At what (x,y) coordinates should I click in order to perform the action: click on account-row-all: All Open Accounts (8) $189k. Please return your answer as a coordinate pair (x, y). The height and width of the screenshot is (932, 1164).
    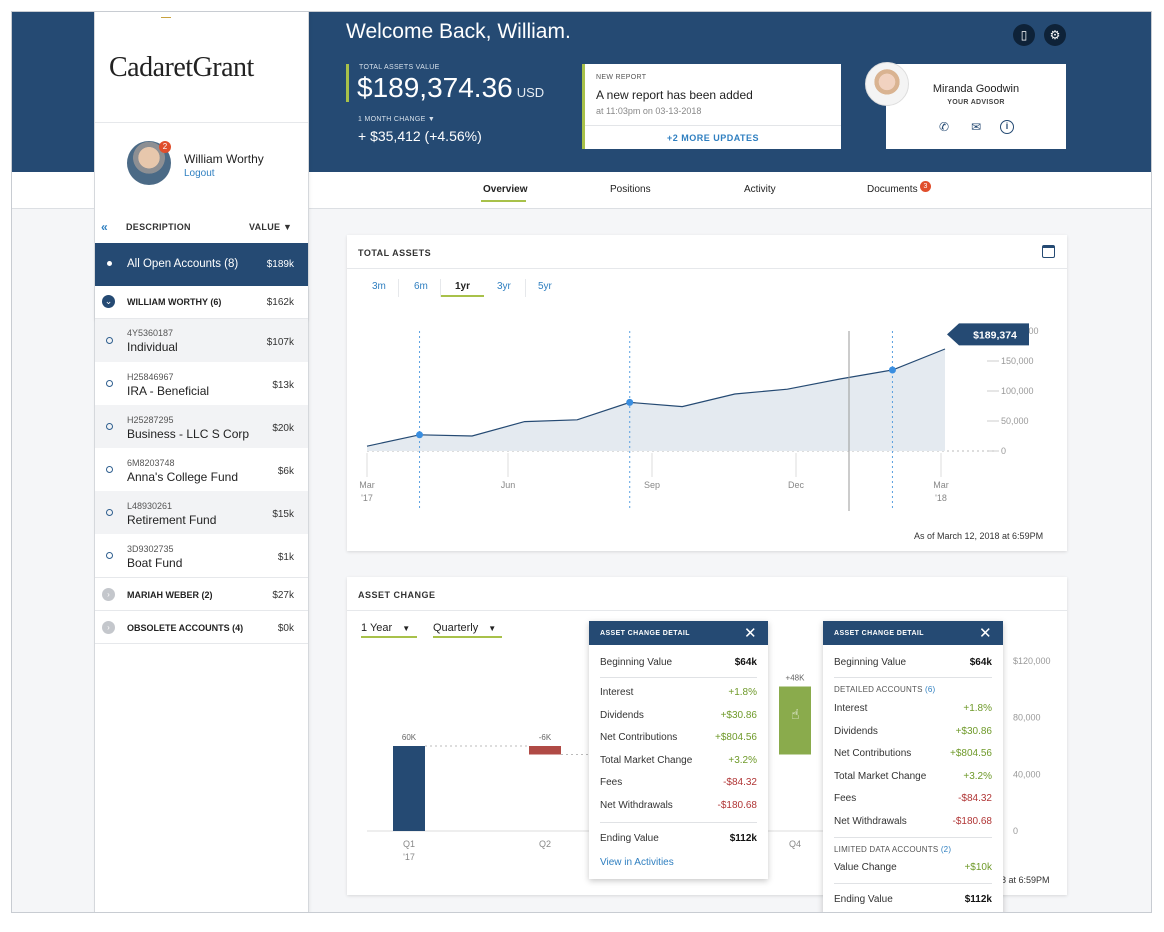
    Looking at the image, I should click on (201, 264).